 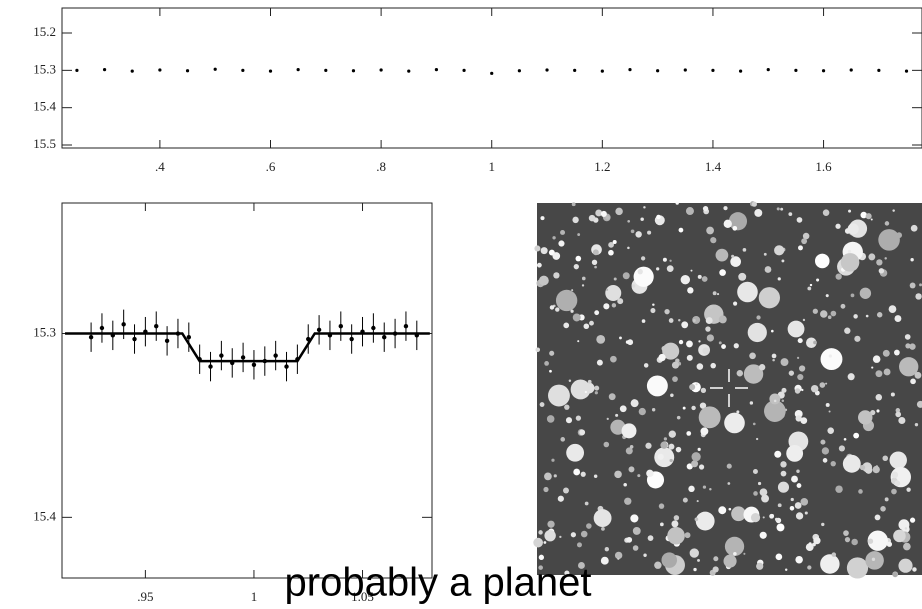 What do you see at coordinates (254, 596) in the screenshot?
I see `x-tick-label: 1` at bounding box center [254, 596].